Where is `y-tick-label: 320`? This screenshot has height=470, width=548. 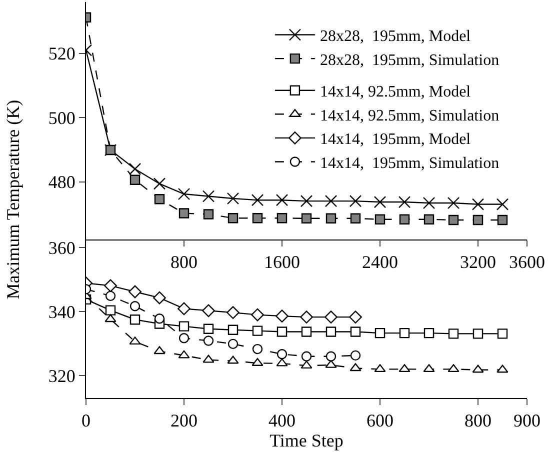
y-tick-label: 320 is located at coordinates (62, 376).